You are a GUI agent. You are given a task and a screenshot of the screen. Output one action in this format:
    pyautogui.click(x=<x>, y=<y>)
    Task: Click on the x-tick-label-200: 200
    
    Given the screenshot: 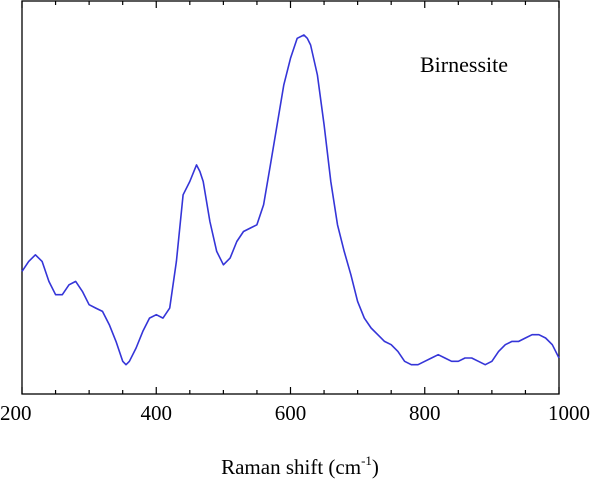 What is the action you would take?
    pyautogui.click(x=16, y=413)
    